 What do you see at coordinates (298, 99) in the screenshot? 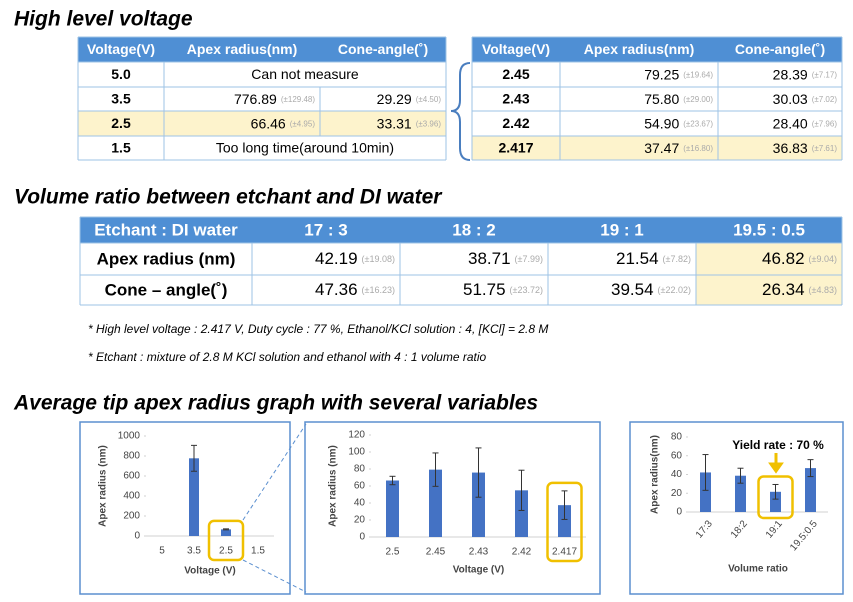
I see `cell-error: (±129.48)` at bounding box center [298, 99].